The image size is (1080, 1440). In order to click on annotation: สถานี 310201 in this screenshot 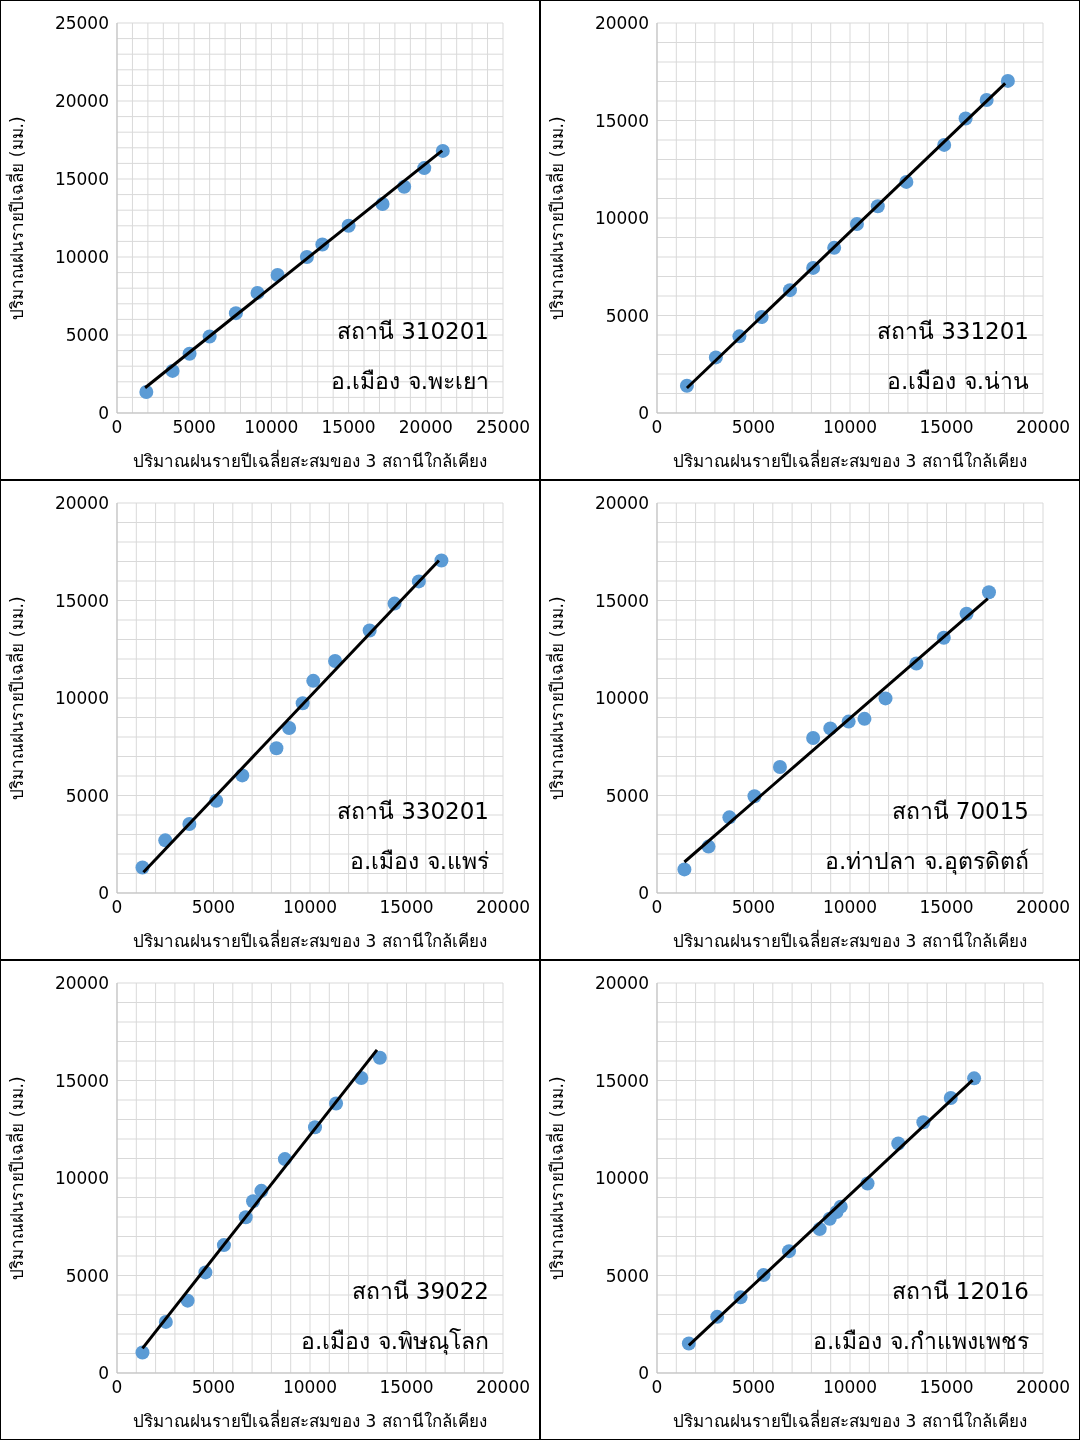, I will do `click(412, 331)`.